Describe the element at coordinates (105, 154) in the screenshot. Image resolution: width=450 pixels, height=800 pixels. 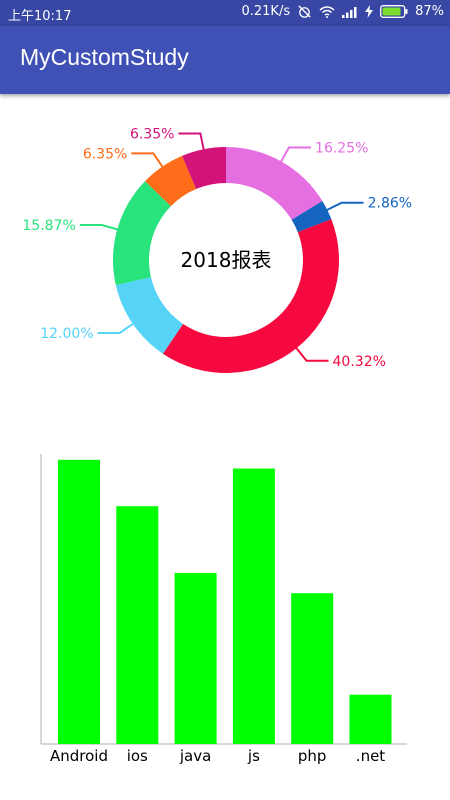
I see `donut-label-5: 6.35%` at that location.